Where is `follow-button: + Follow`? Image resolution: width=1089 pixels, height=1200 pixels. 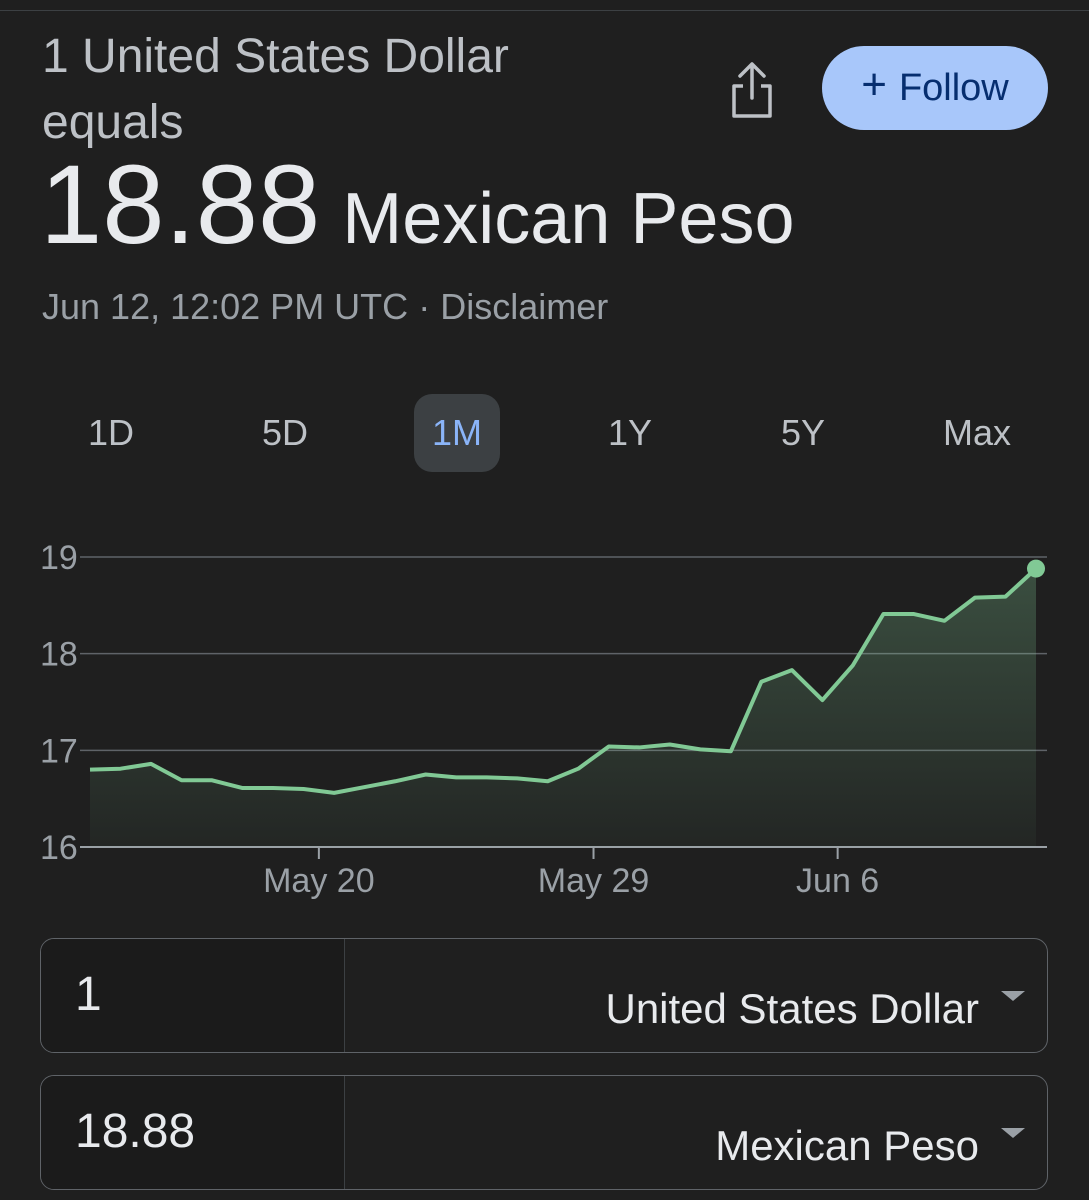 follow-button: + Follow is located at coordinates (935, 88).